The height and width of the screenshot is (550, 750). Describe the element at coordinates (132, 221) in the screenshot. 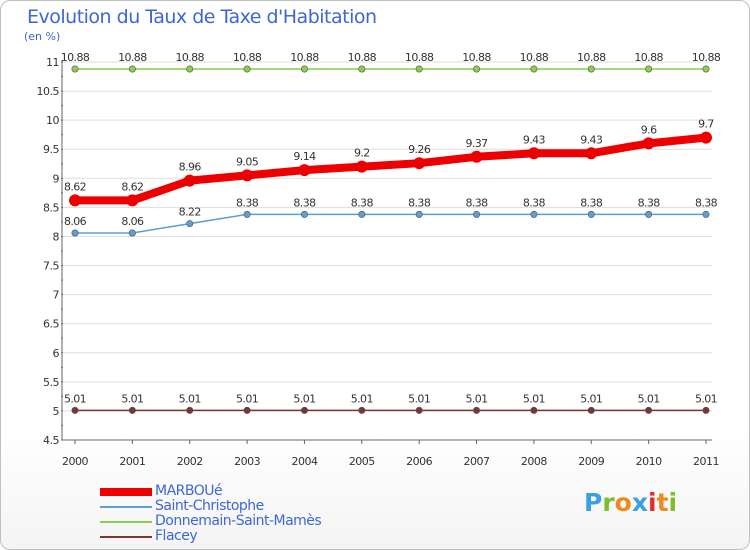

I see `data-label-saint-christophe: 8.06` at that location.